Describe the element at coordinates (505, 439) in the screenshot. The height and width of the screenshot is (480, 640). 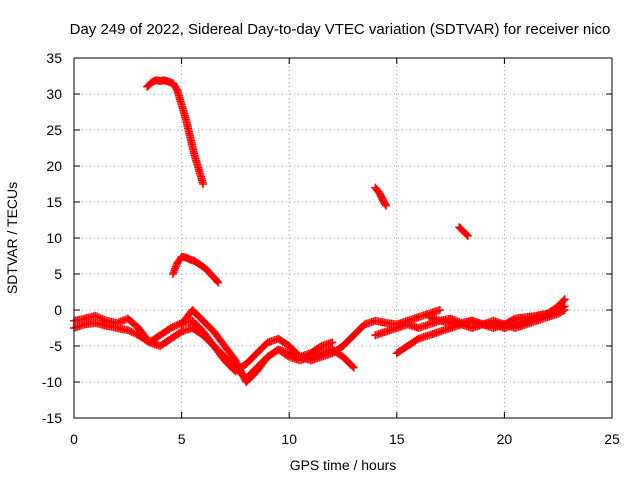
I see `x-tick-label: 20` at that location.